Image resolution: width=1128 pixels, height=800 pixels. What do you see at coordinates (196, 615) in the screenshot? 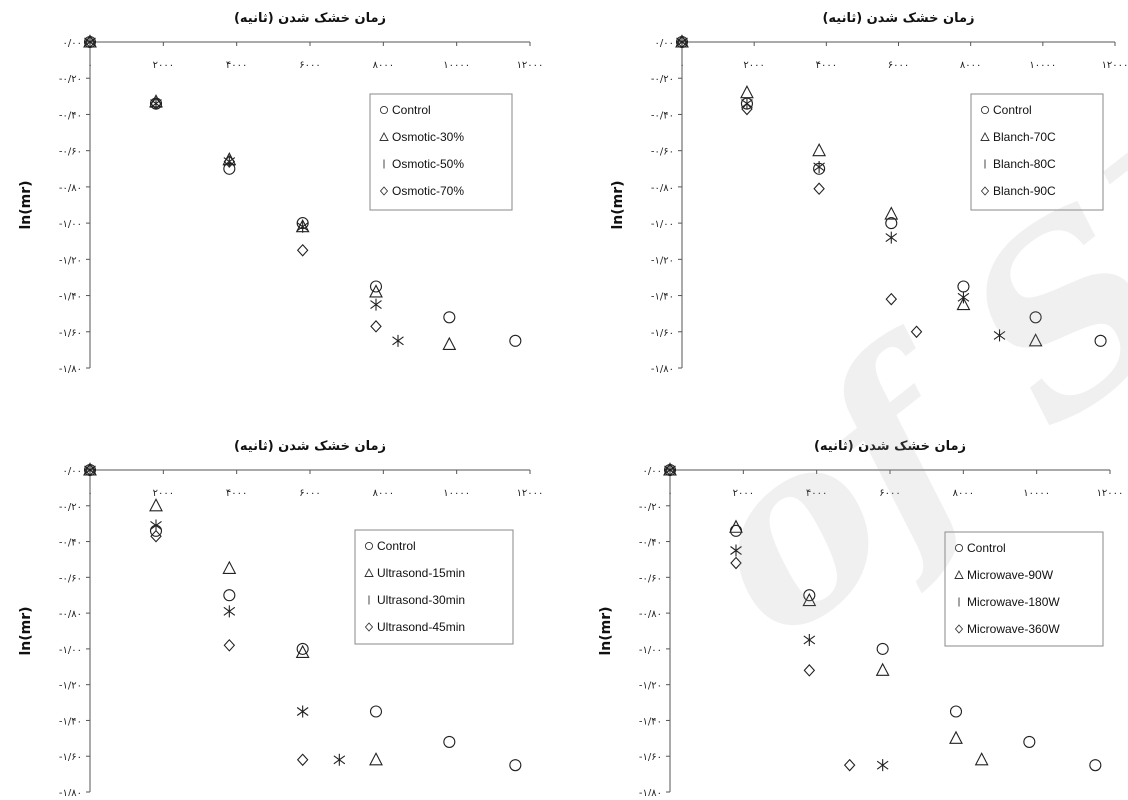
I see `series-ultrasond-45min` at bounding box center [196, 615].